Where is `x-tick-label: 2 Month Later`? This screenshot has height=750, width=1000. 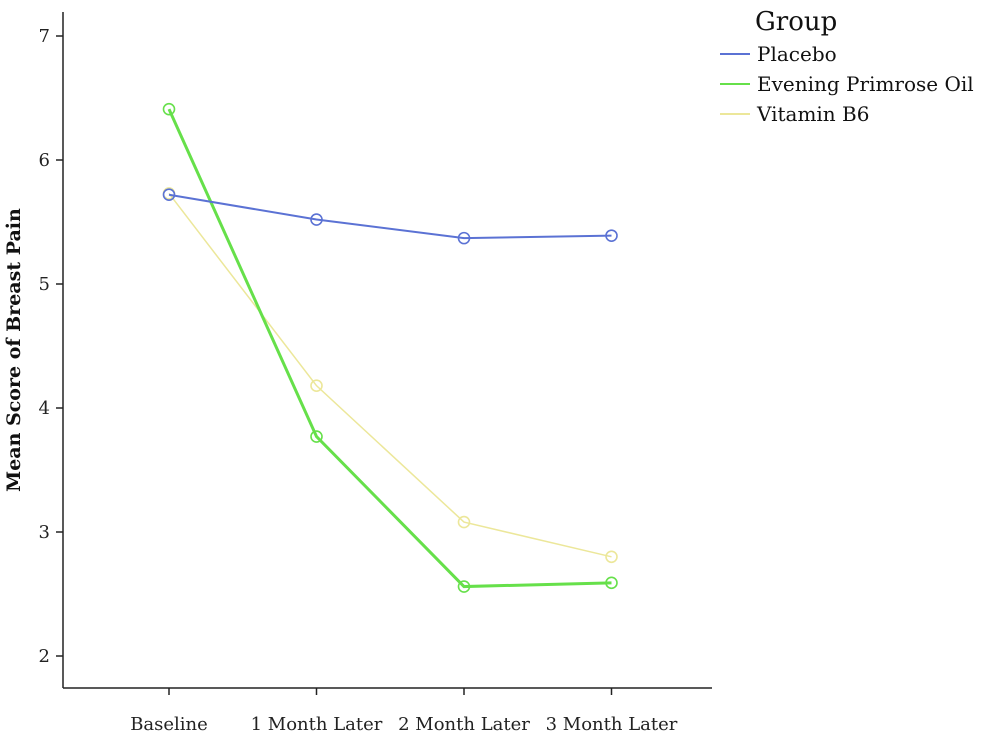
x-tick-label: 2 Month Later is located at coordinates (464, 724).